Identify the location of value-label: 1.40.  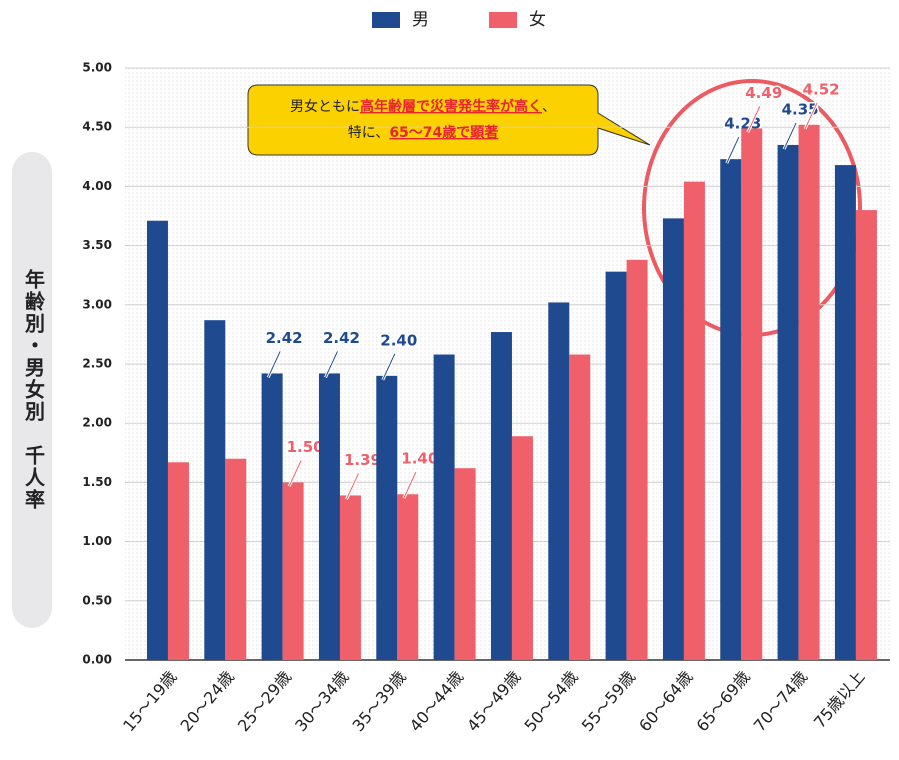
(419, 459).